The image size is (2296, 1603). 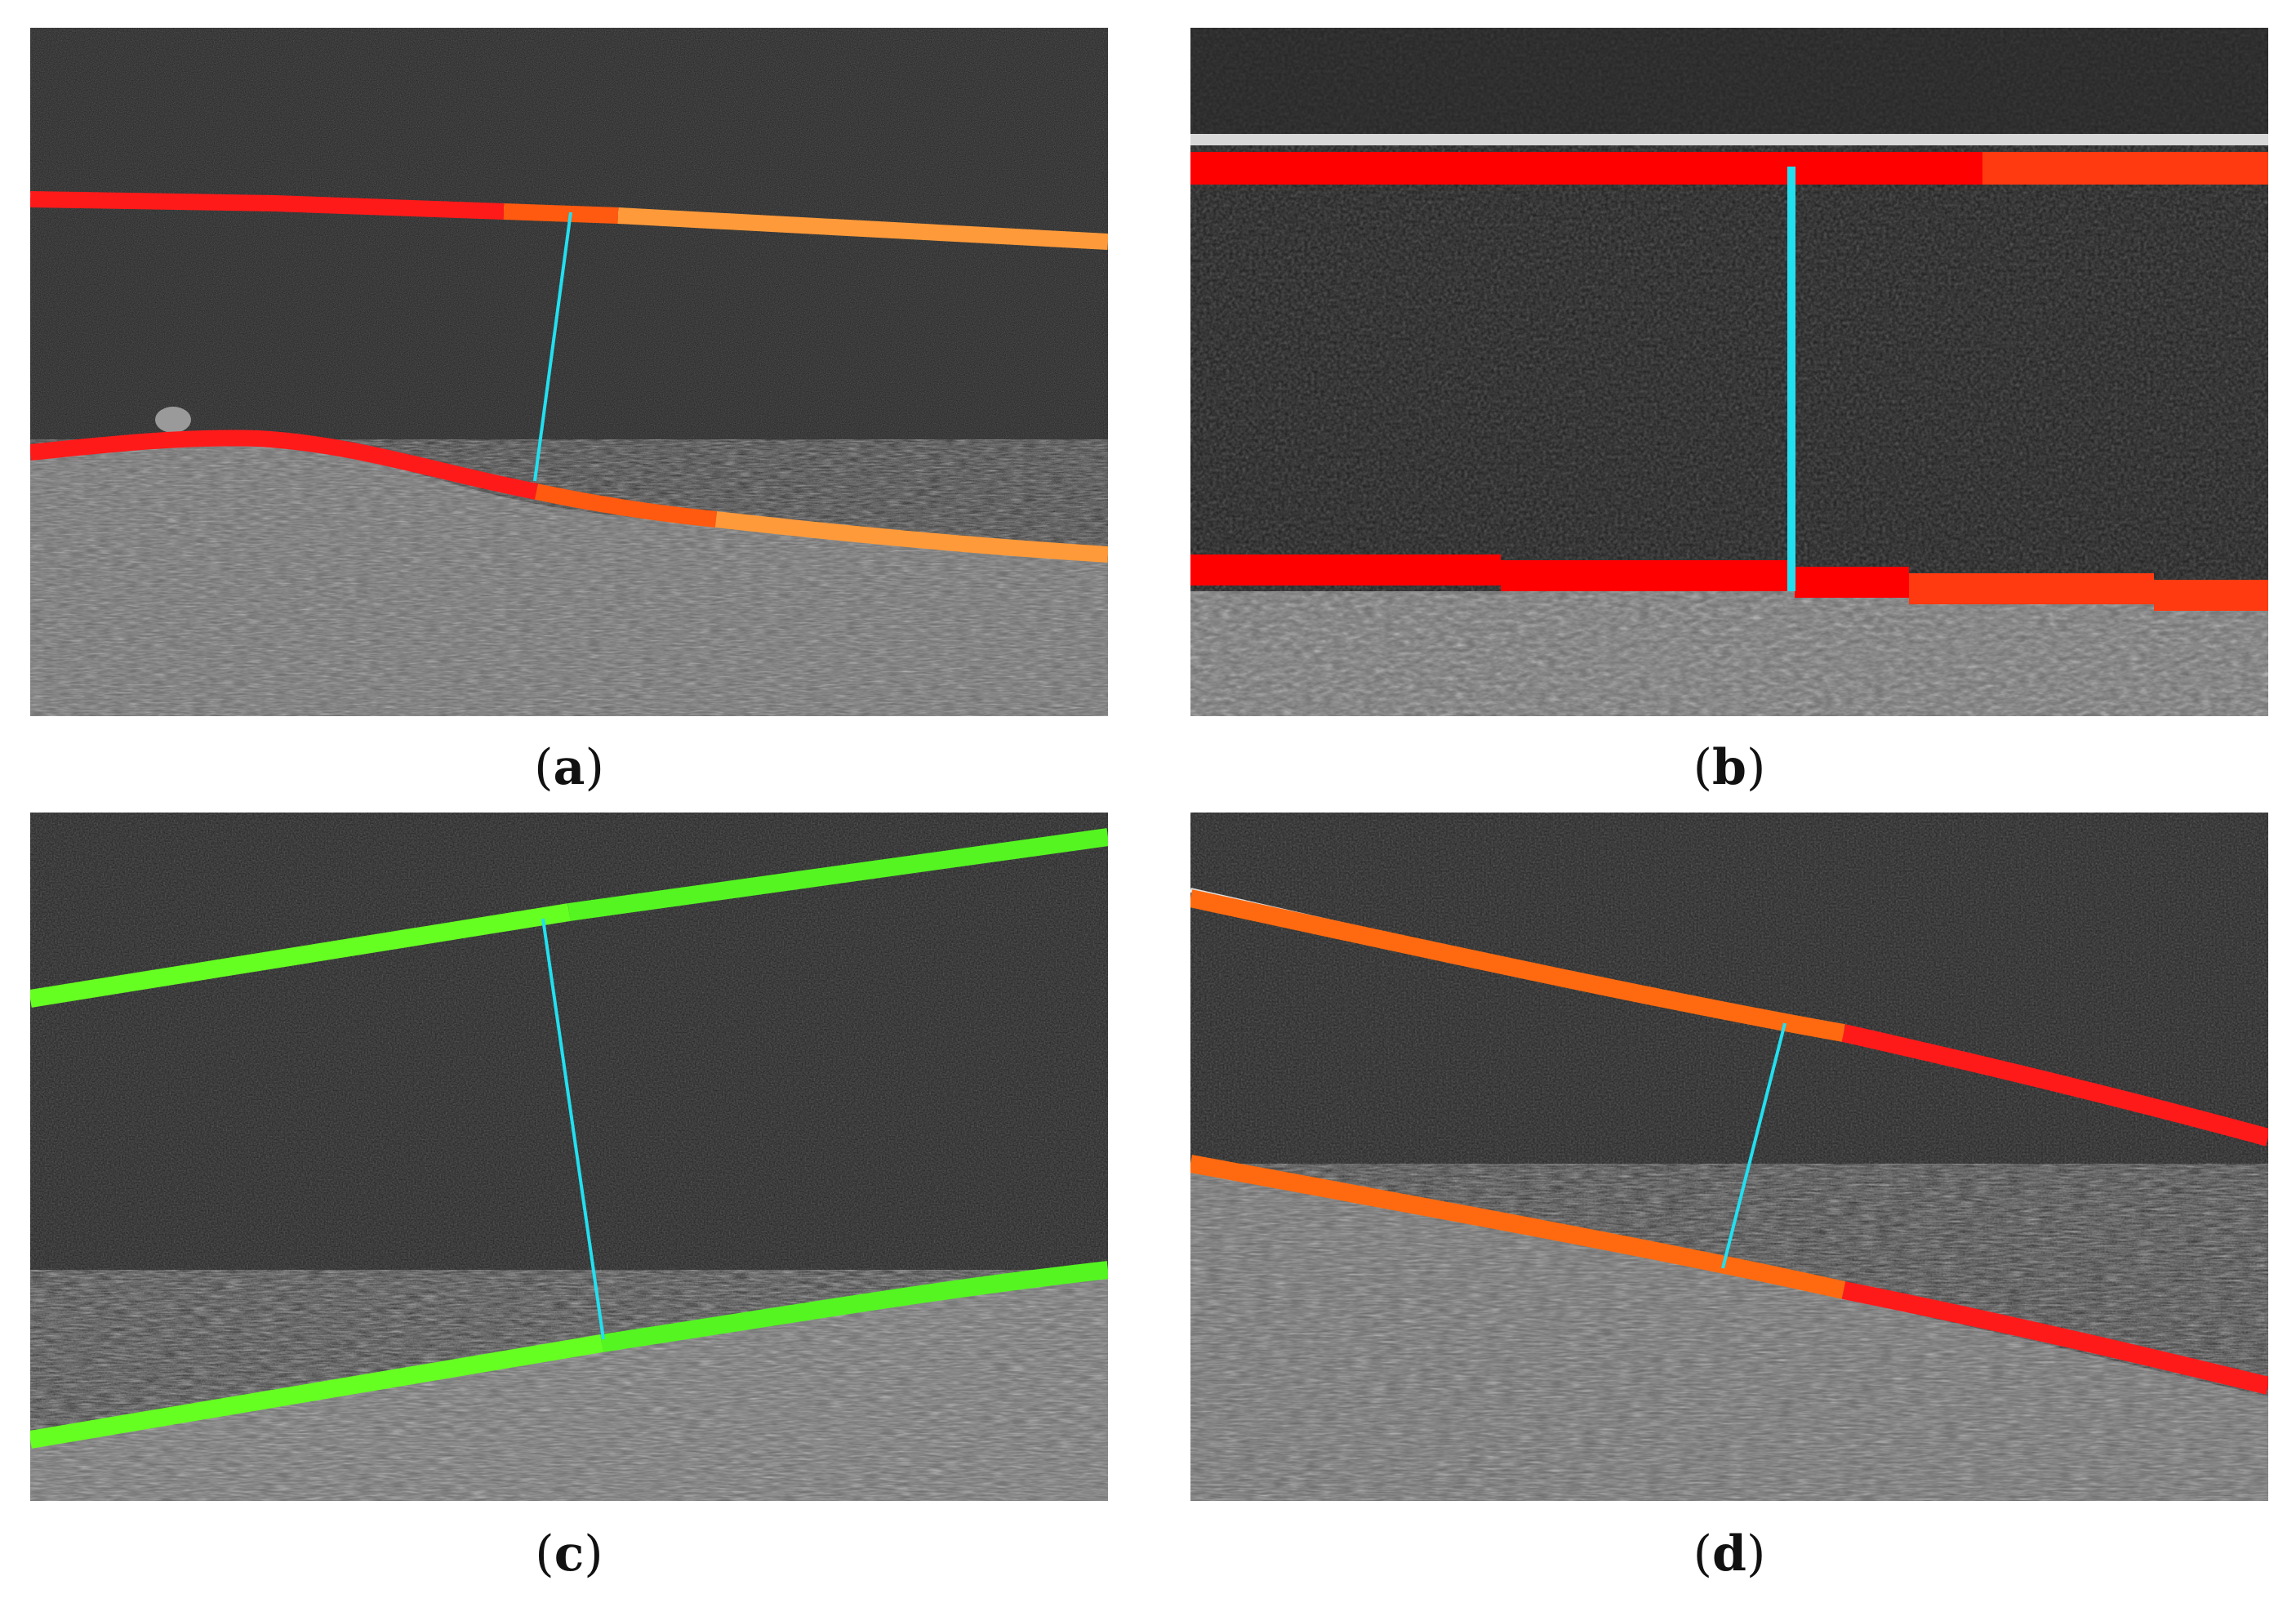 What do you see at coordinates (911, 537) in the screenshot?
I see `lower-boundary-light-orange-segment` at bounding box center [911, 537].